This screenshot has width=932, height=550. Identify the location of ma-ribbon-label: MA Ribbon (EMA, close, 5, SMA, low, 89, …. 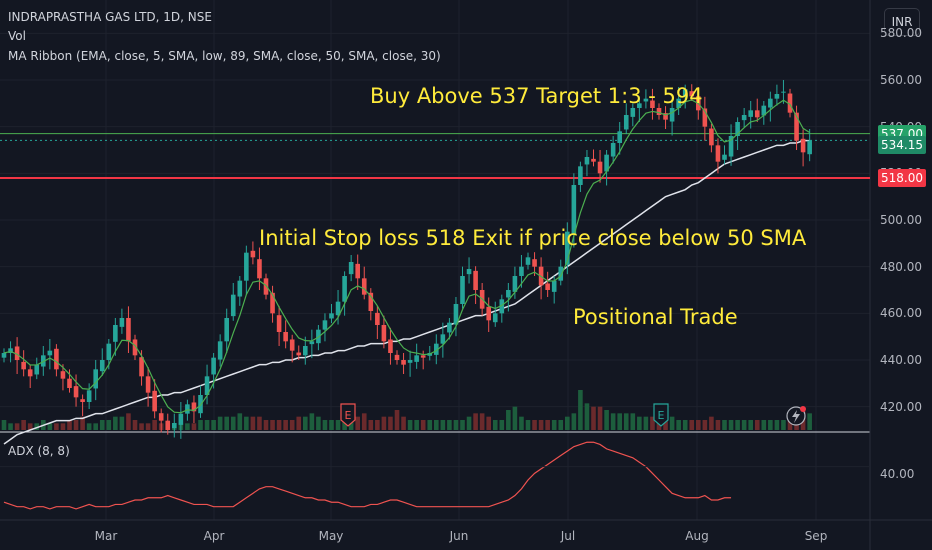
(224, 56).